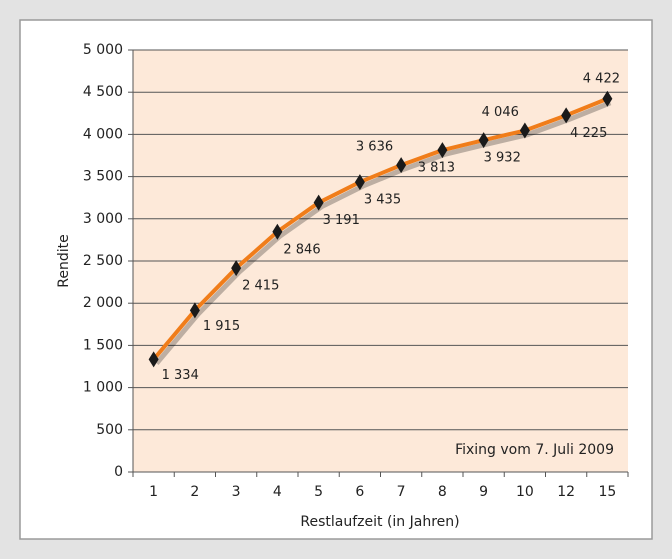 The width and height of the screenshot is (672, 559). I want to click on x-tick-label: 15, so click(607, 492).